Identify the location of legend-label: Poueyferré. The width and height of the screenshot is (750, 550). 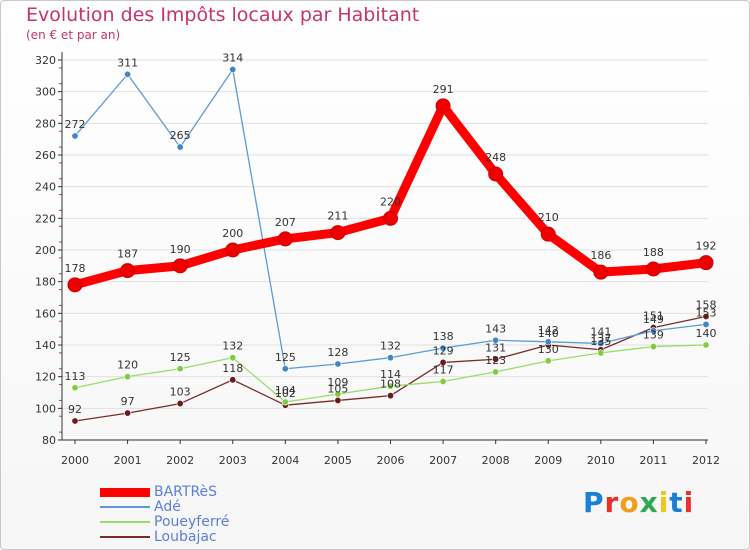
(192, 522).